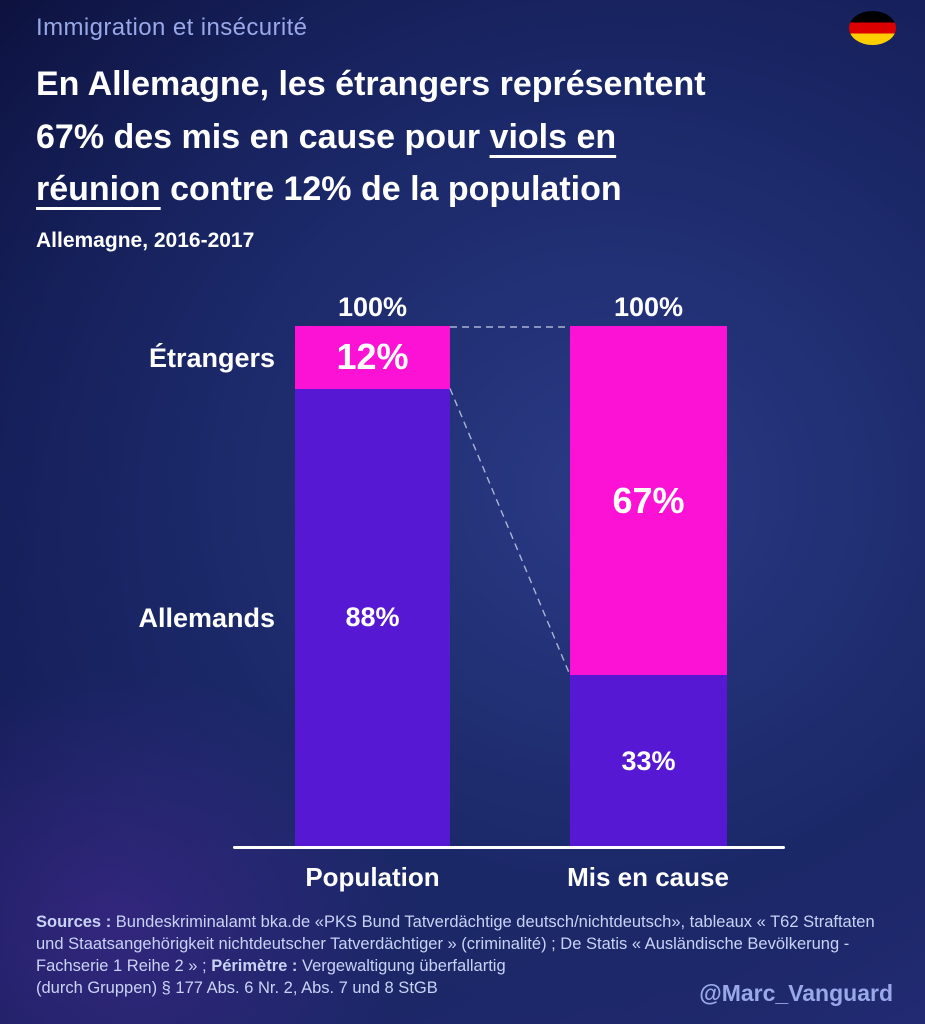 Image resolution: width=925 pixels, height=1024 pixels. I want to click on axis-label-mis-en-cause: Mis en cause, so click(648, 877).